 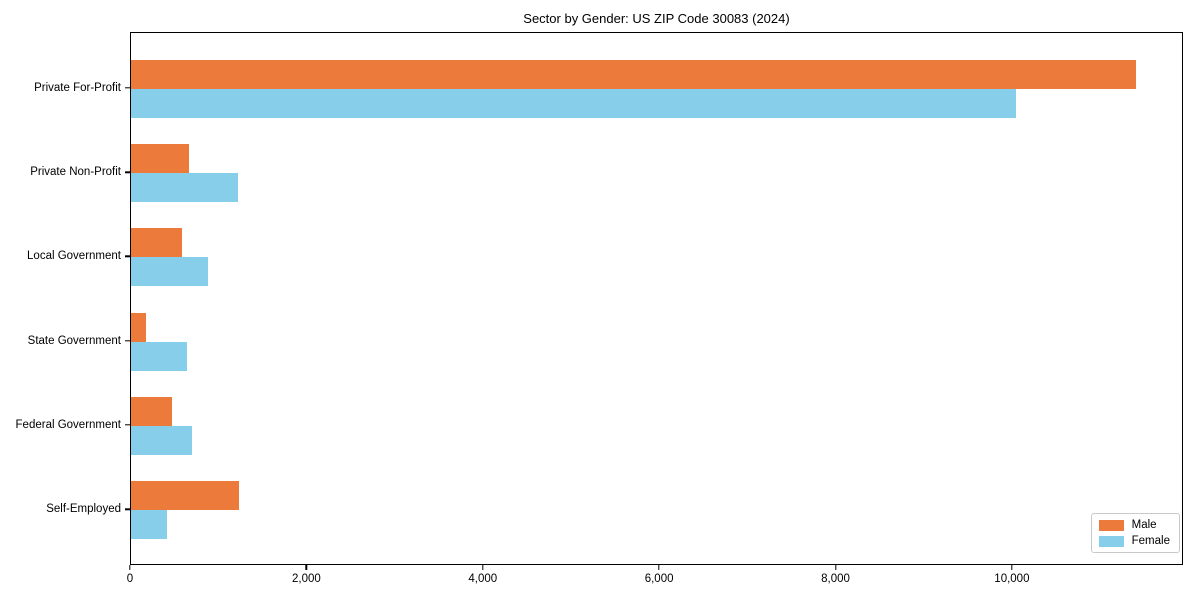 What do you see at coordinates (77, 88) in the screenshot?
I see `y-axis-category-label: Private For-Profit` at bounding box center [77, 88].